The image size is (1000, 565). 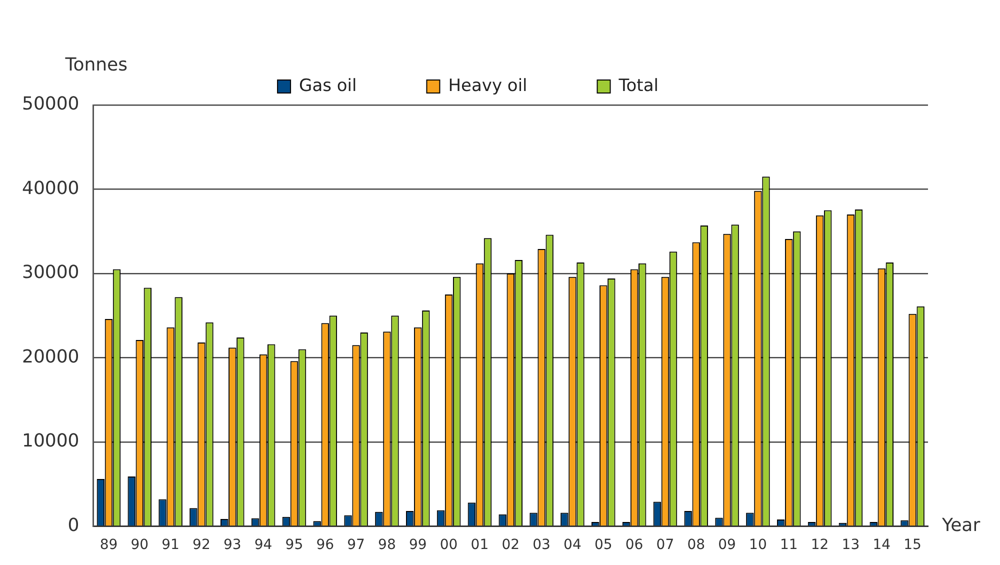 I want to click on x-tick-label: 91, so click(x=171, y=545).